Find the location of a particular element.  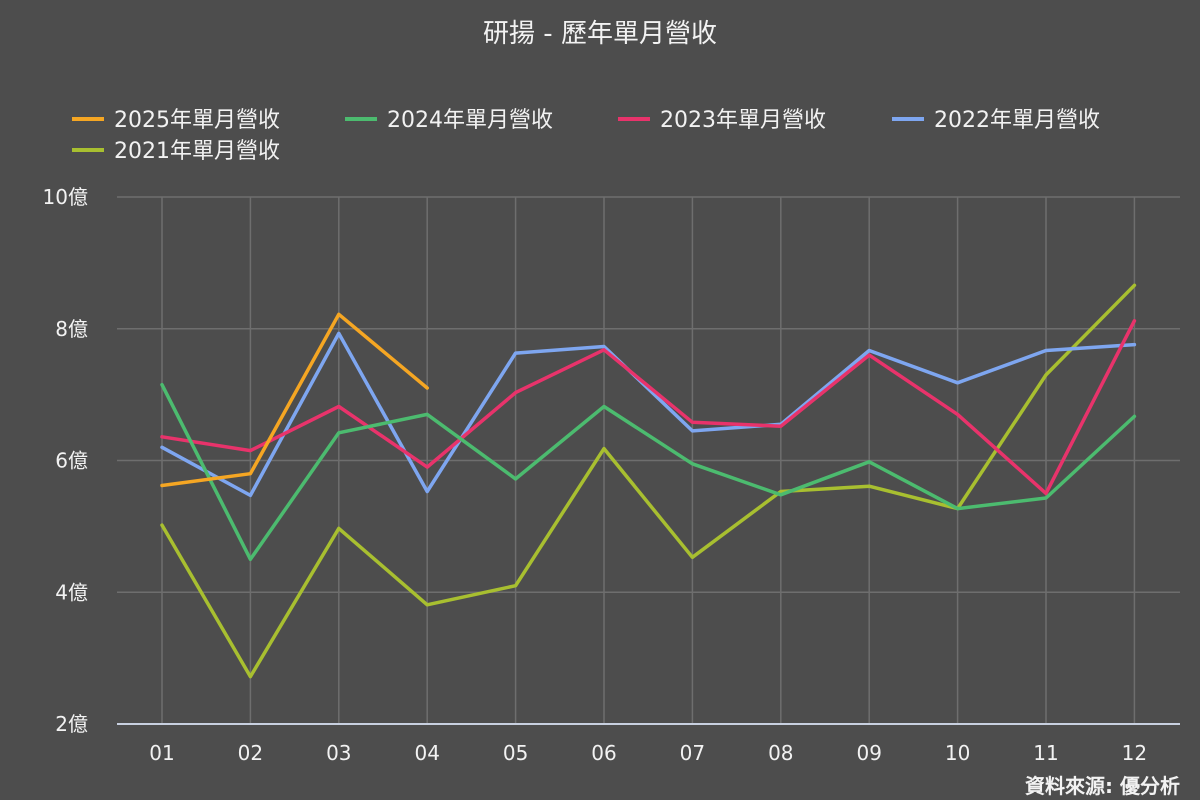

y-axis-ticks: 2億 4億 6億 8億 10億 is located at coordinates (65, 460).